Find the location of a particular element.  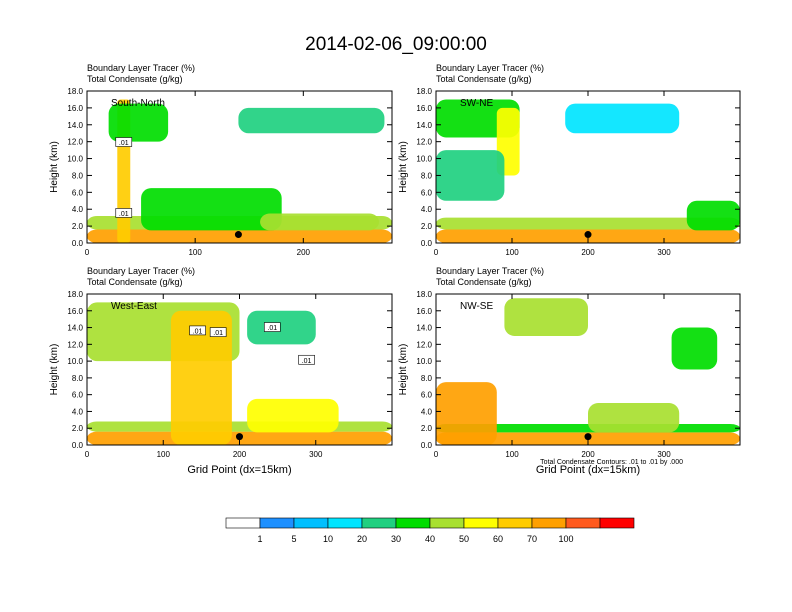

panel-label: SW-NE is located at coordinates (476, 103).